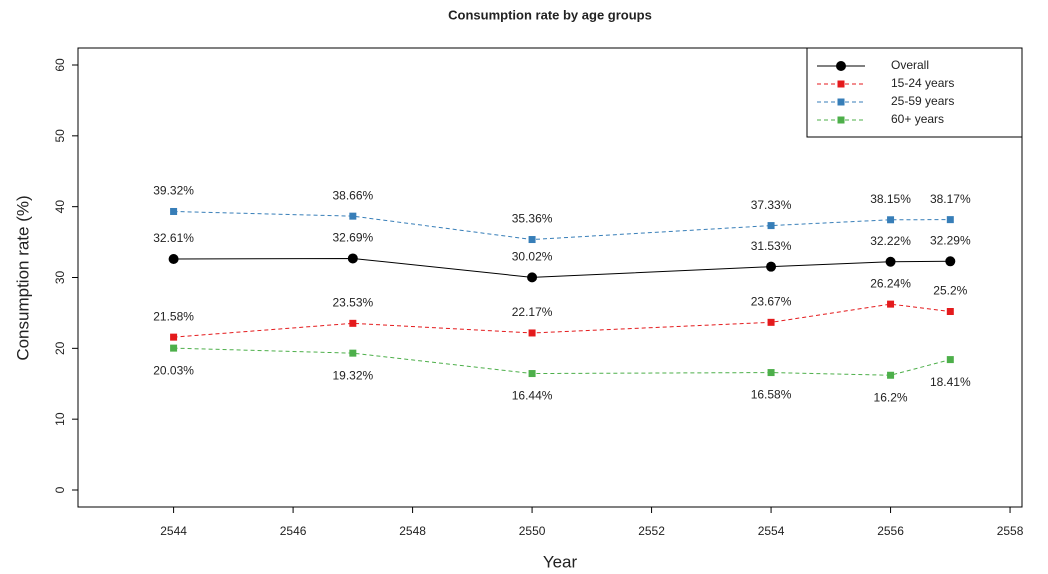 This screenshot has width=1048, height=574. Describe the element at coordinates (60, 136) in the screenshot. I see `y-tick-label: 50` at that location.